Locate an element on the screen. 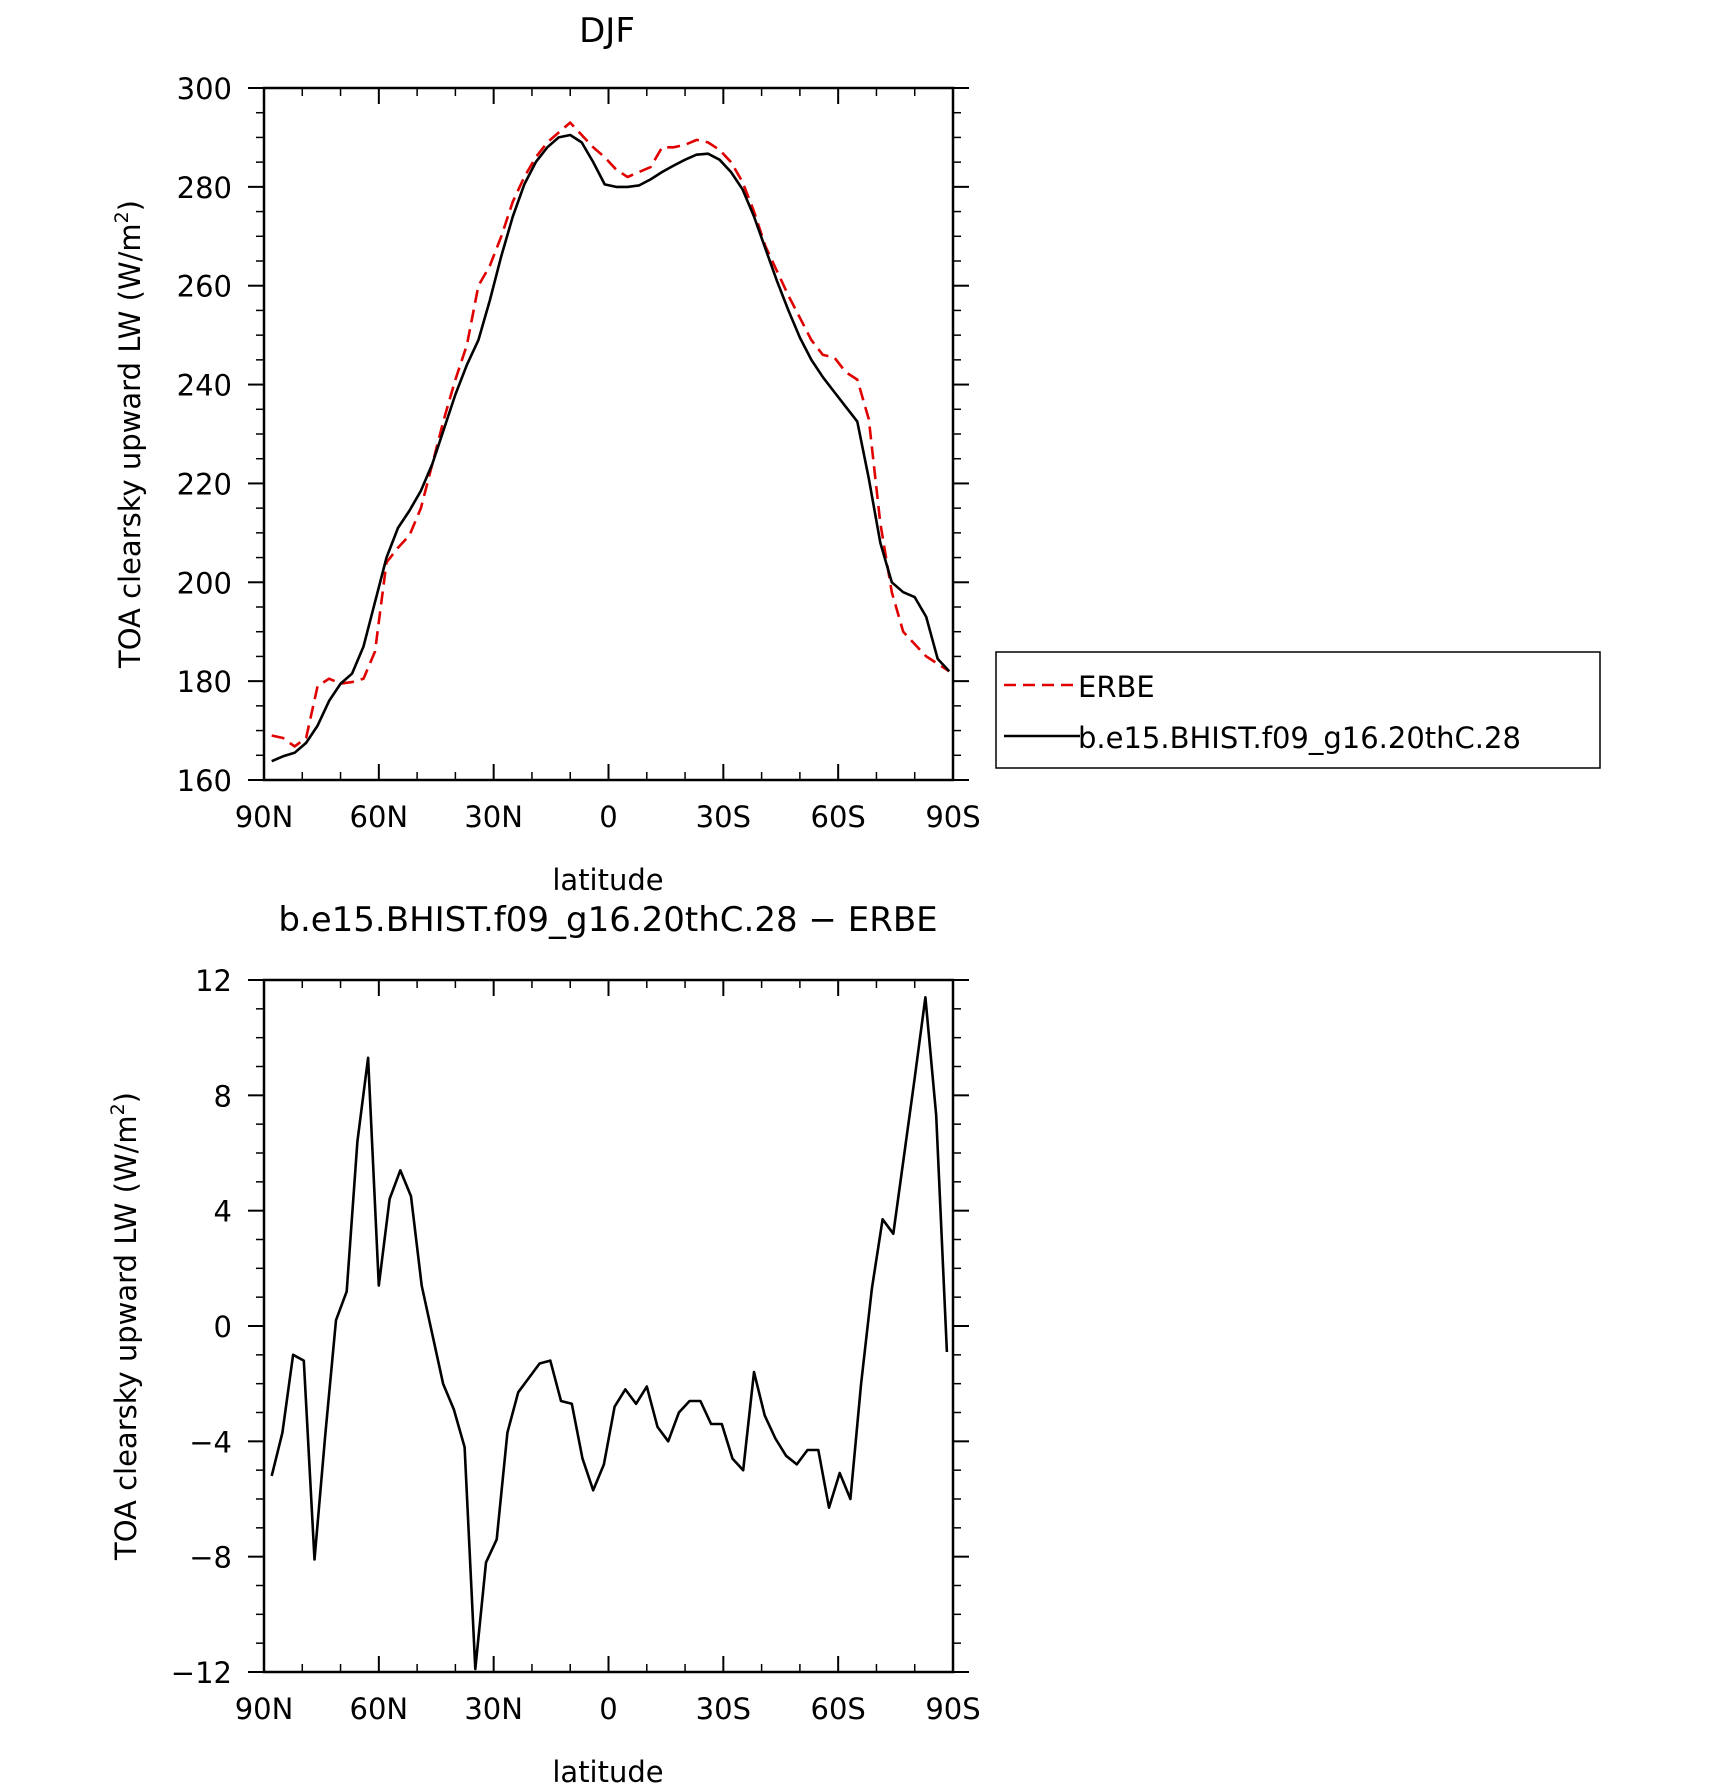 Image resolution: width=1710 pixels, height=1789 pixels. bottom-ytick-label: −4 is located at coordinates (210, 1442).